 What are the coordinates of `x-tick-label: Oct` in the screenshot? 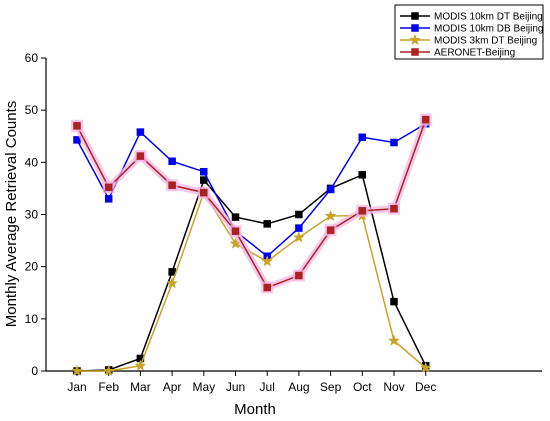 It's located at (362, 387).